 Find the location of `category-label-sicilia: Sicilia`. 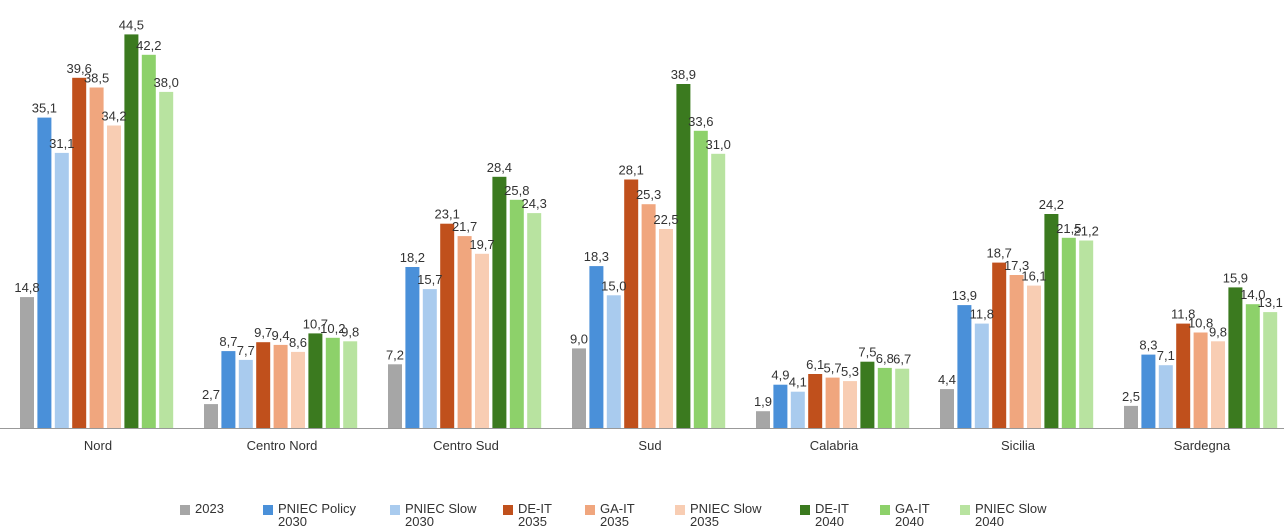

category-label-sicilia: Sicilia is located at coordinates (1018, 445).